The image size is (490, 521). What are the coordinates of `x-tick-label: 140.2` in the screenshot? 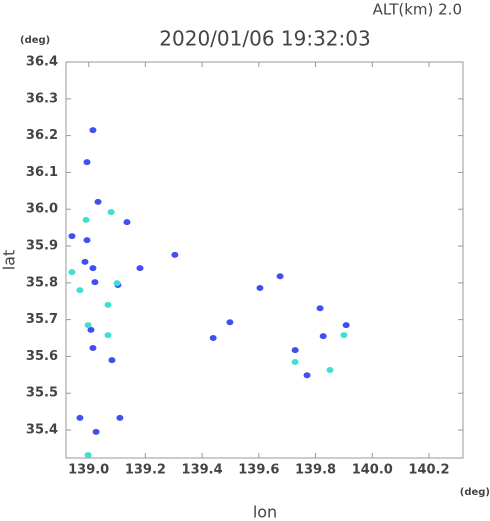 It's located at (428, 470).